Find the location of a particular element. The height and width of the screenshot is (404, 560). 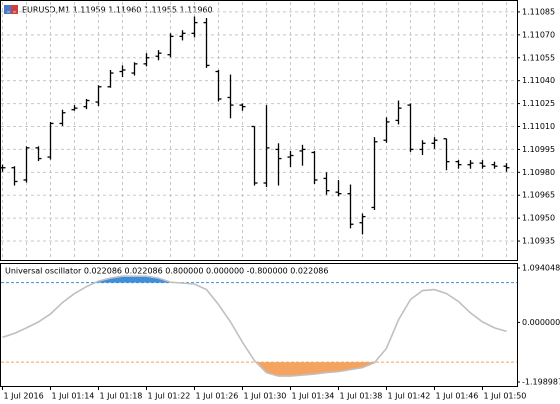

y-tick-label: 1.11085 is located at coordinates (538, 11).